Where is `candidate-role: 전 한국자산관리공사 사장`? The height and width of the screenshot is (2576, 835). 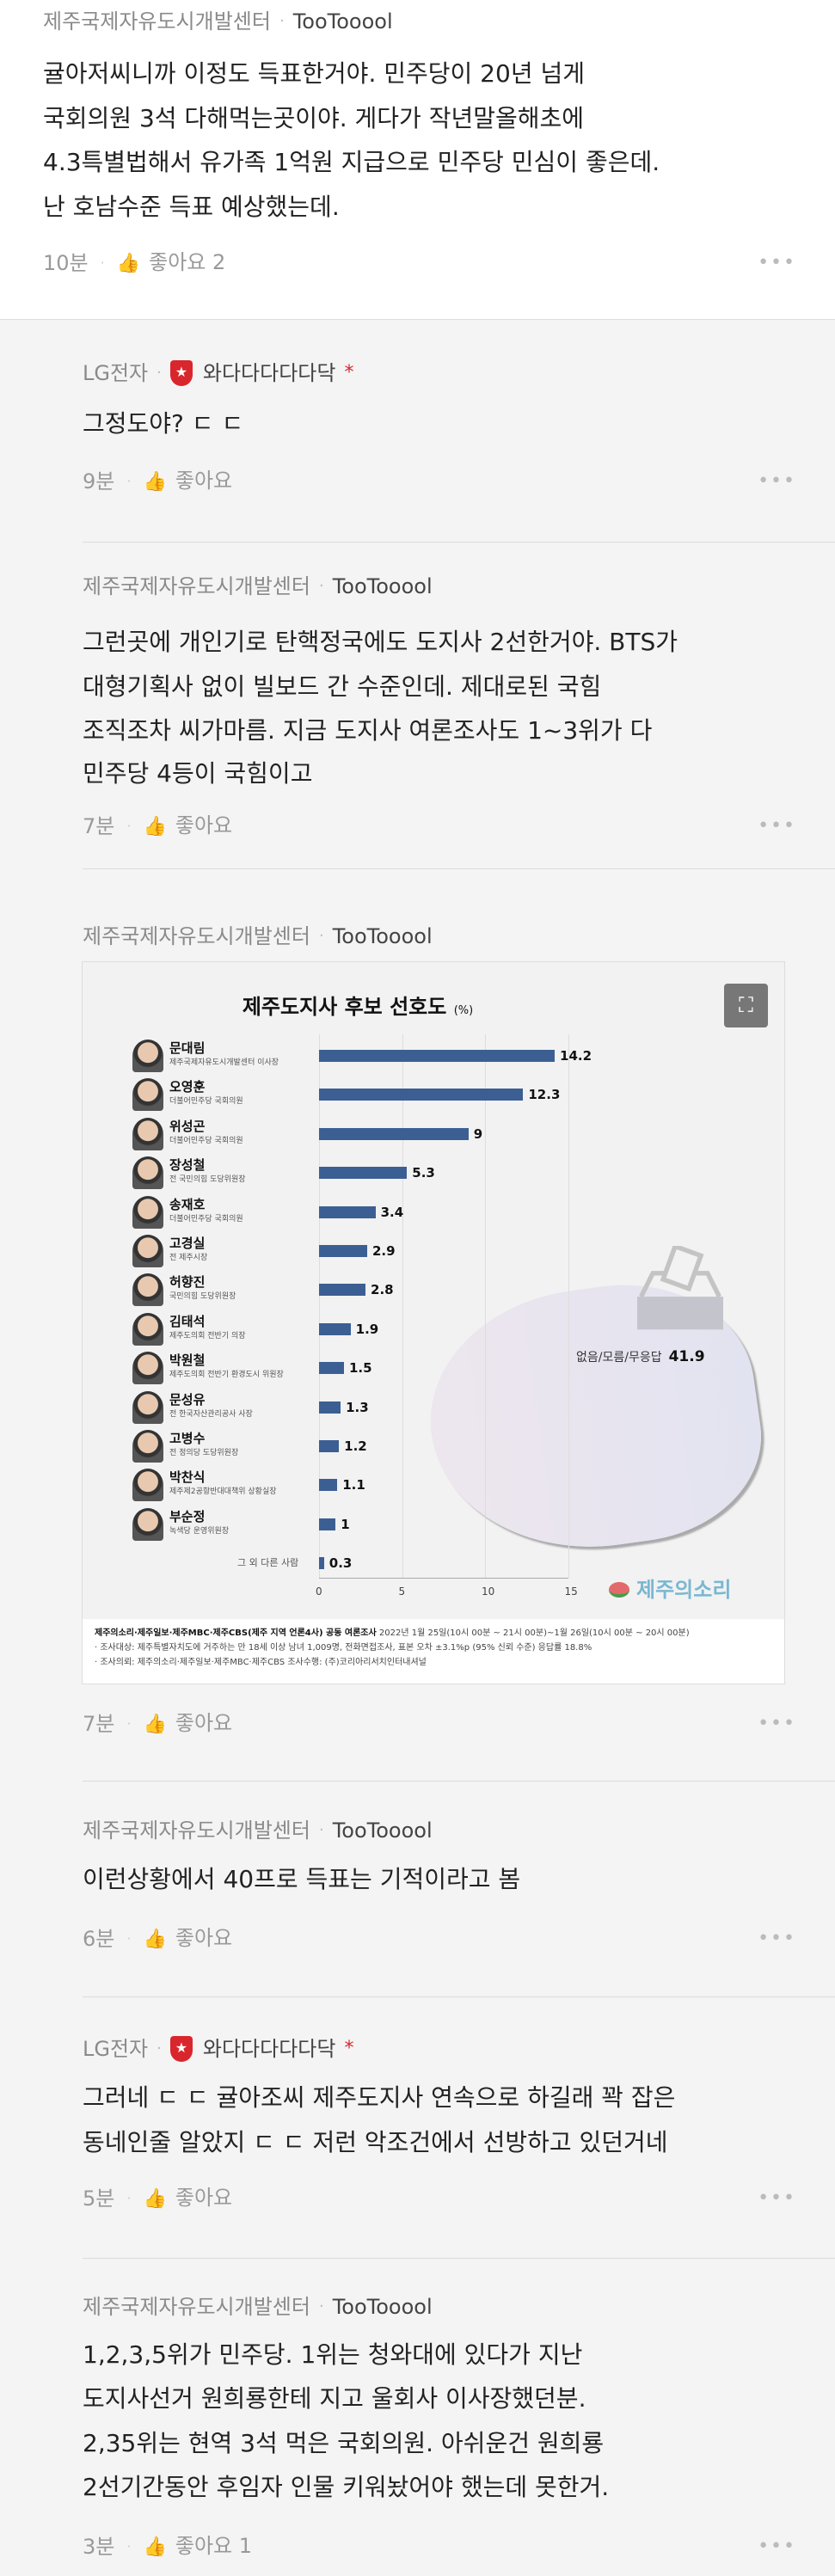 candidate-role: 전 한국자산관리공사 사장 is located at coordinates (211, 1414).